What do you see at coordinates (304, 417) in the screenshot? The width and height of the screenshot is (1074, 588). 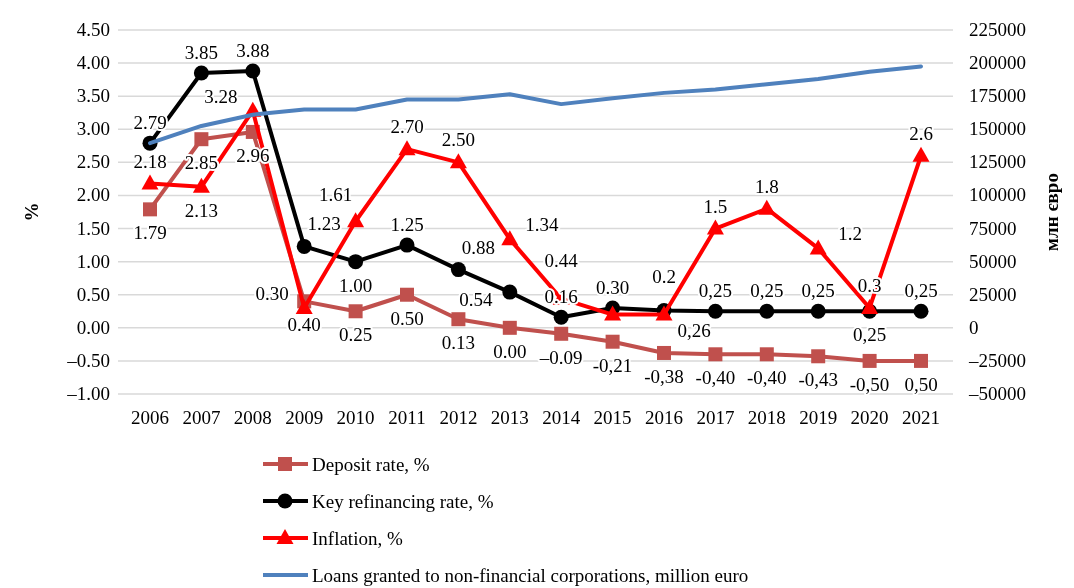 I see `x-tick-label: 2009` at bounding box center [304, 417].